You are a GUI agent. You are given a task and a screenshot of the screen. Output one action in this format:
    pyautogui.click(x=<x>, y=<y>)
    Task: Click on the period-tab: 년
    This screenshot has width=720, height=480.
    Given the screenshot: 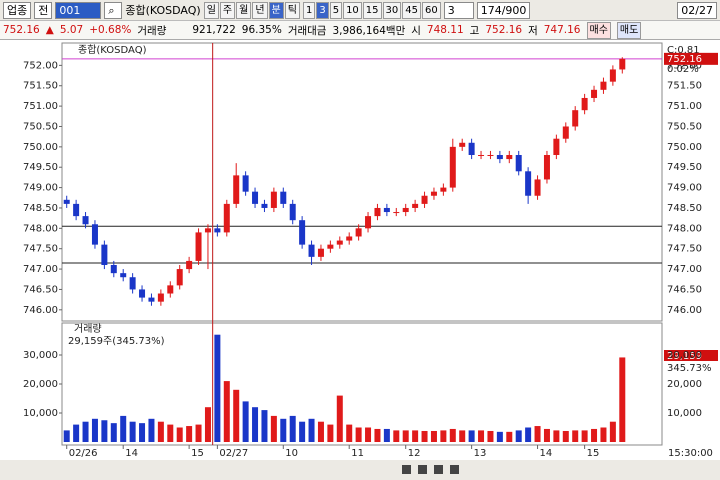 What is the action you would take?
    pyautogui.click(x=260, y=10)
    